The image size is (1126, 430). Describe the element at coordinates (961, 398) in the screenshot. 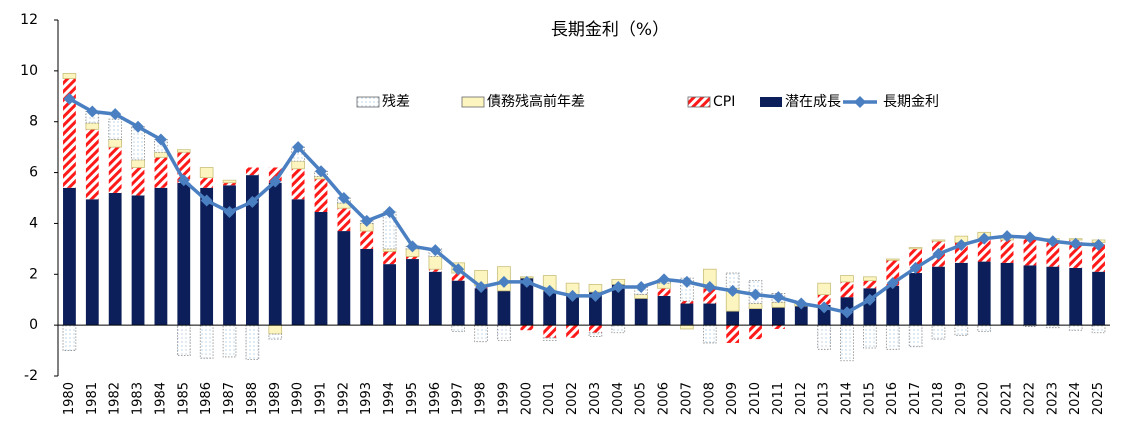

I see `x-tick-label: 2019` at that location.